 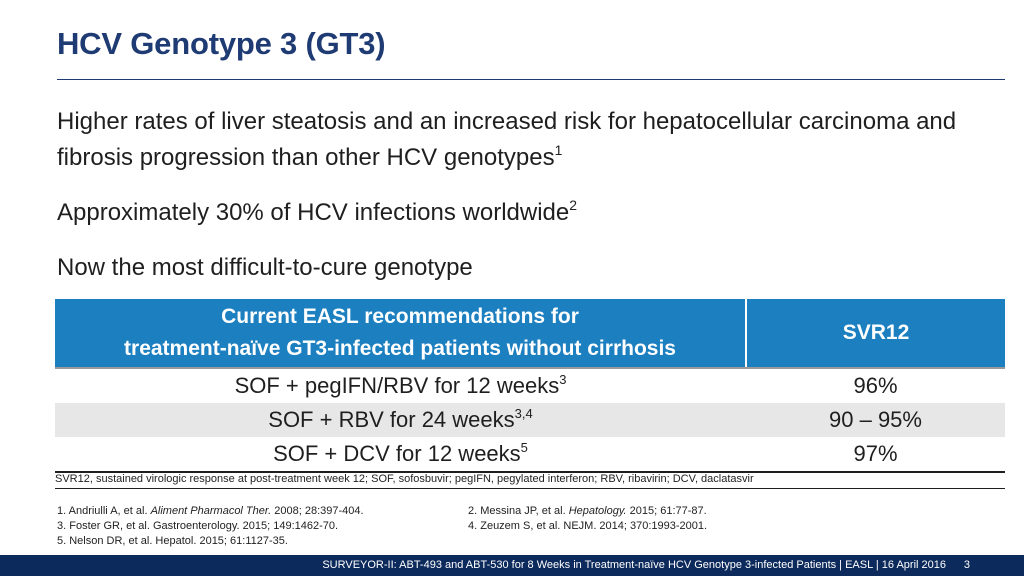 I want to click on regimen-cell: SOF + DCV for 12 weeks5, so click(x=400, y=455).